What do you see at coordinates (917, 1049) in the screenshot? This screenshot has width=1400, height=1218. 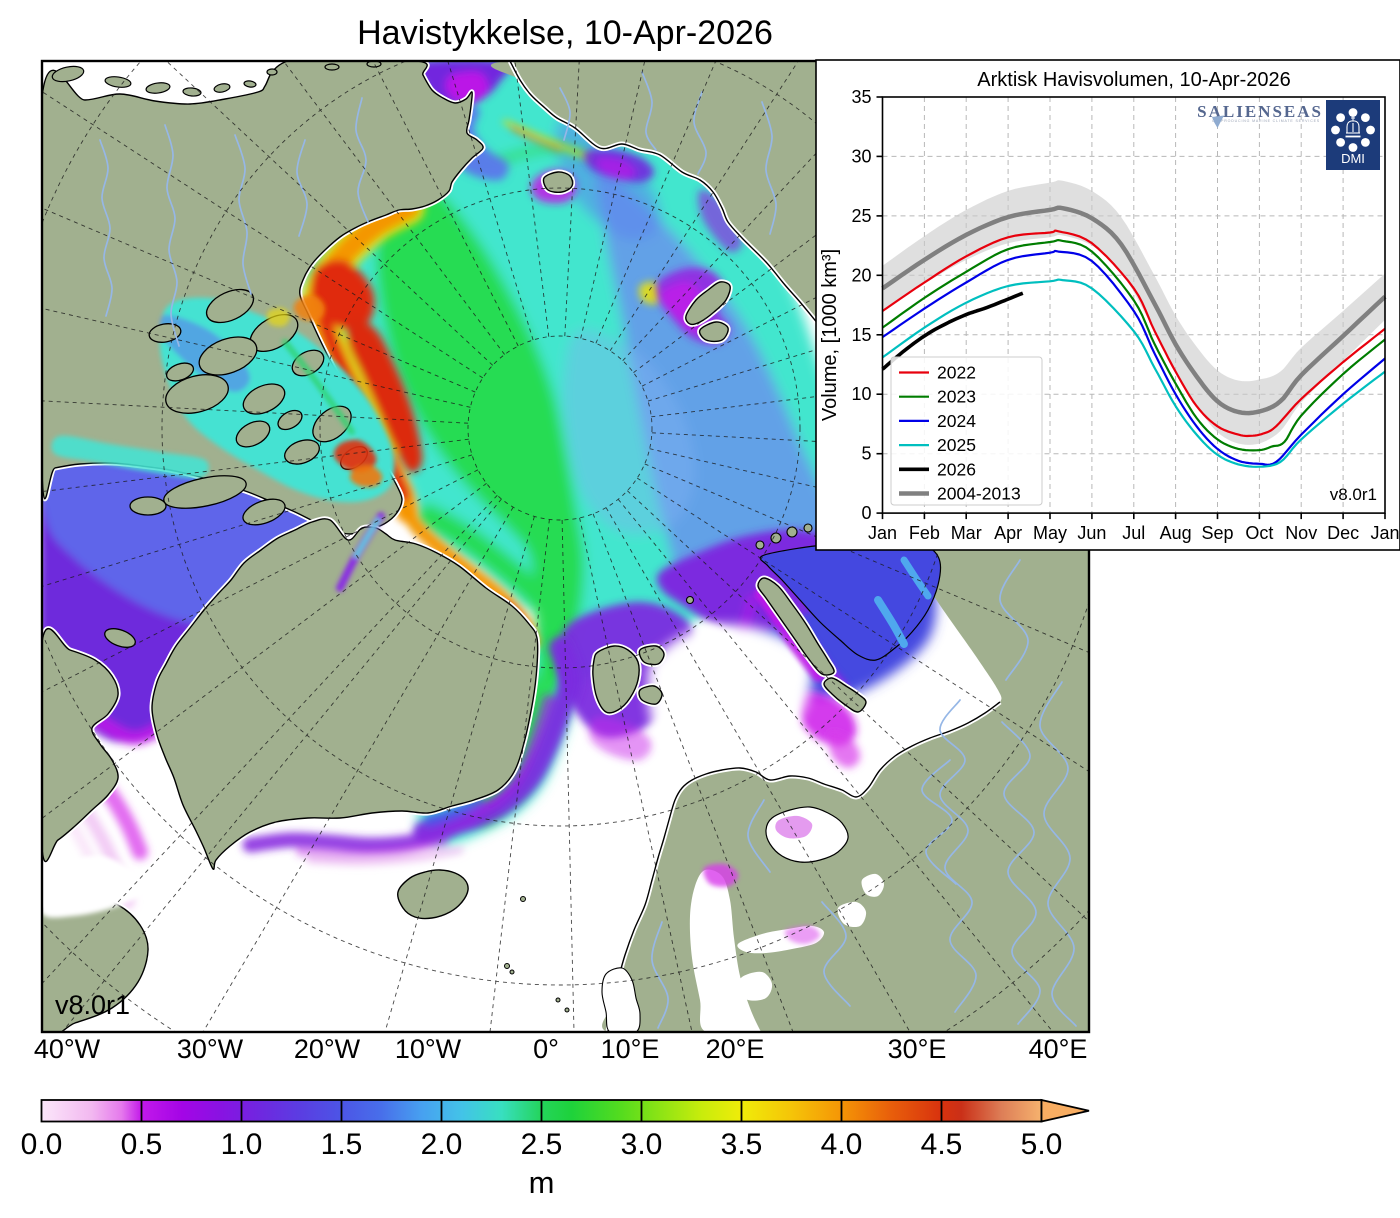 I see `svg-text: 30°E` at bounding box center [917, 1049].